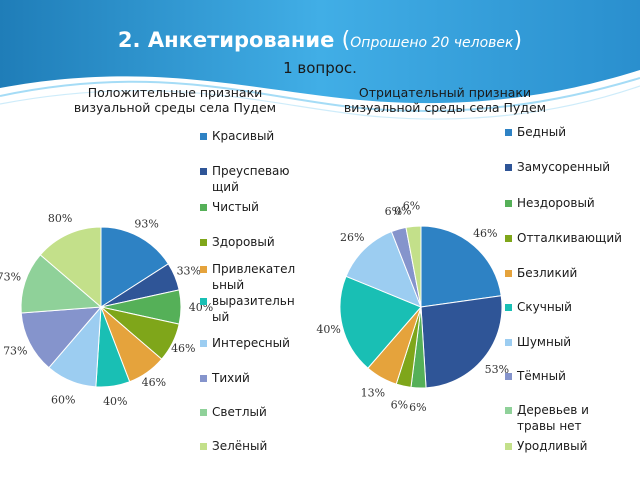  I want to click on legend-line: Привлекател, so click(254, 269).